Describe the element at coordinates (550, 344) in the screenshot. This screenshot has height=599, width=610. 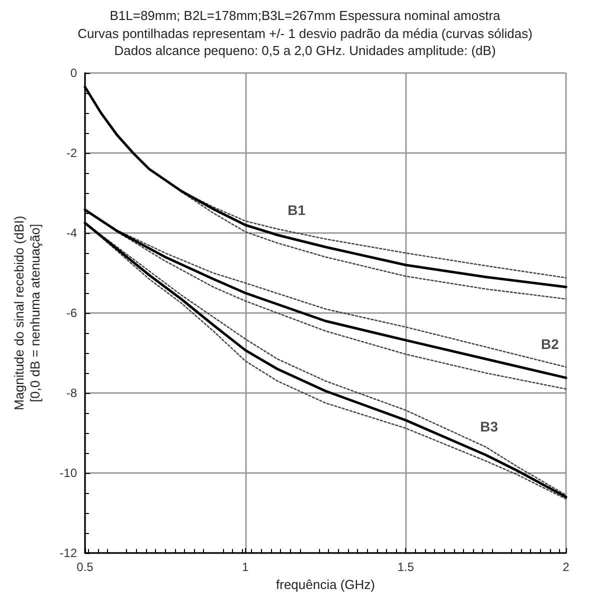
I see `annotation: B2` at that location.